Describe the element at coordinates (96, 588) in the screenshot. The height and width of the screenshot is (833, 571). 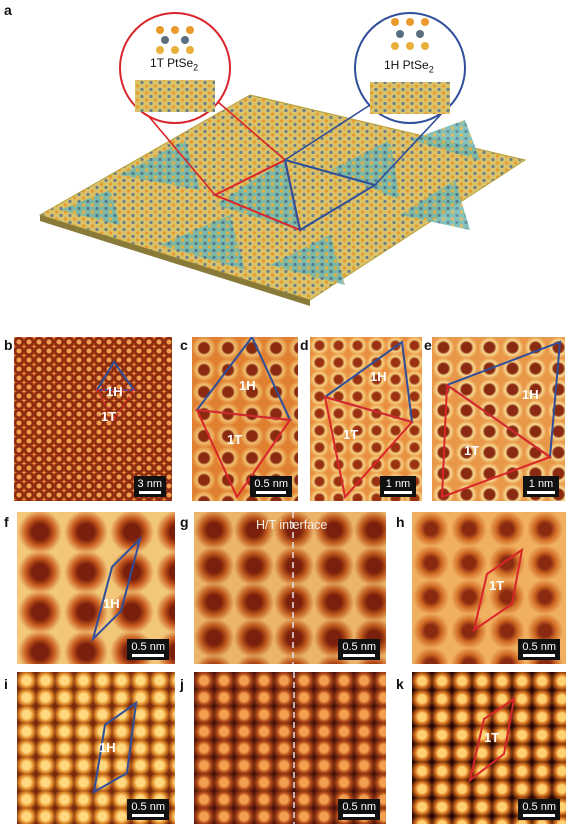
I see `panel-f-stm: 1H 0.5 nm` at that location.